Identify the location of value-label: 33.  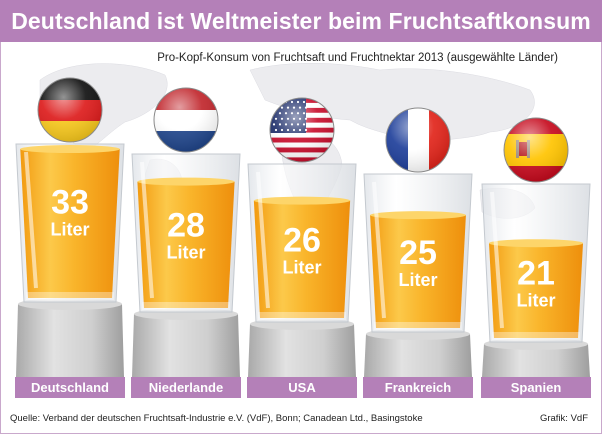
(70, 202).